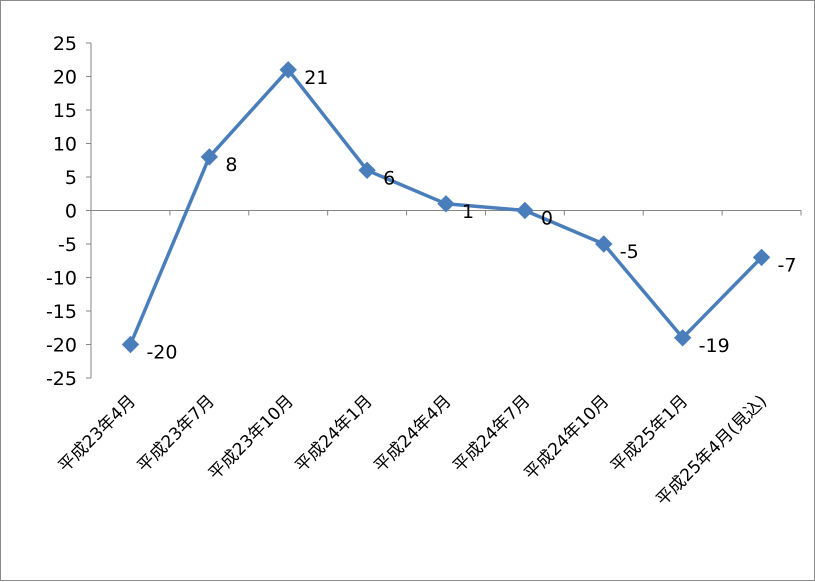 The width and height of the screenshot is (815, 582). I want to click on x-tick-label: 平成25年1月, so click(649, 433).